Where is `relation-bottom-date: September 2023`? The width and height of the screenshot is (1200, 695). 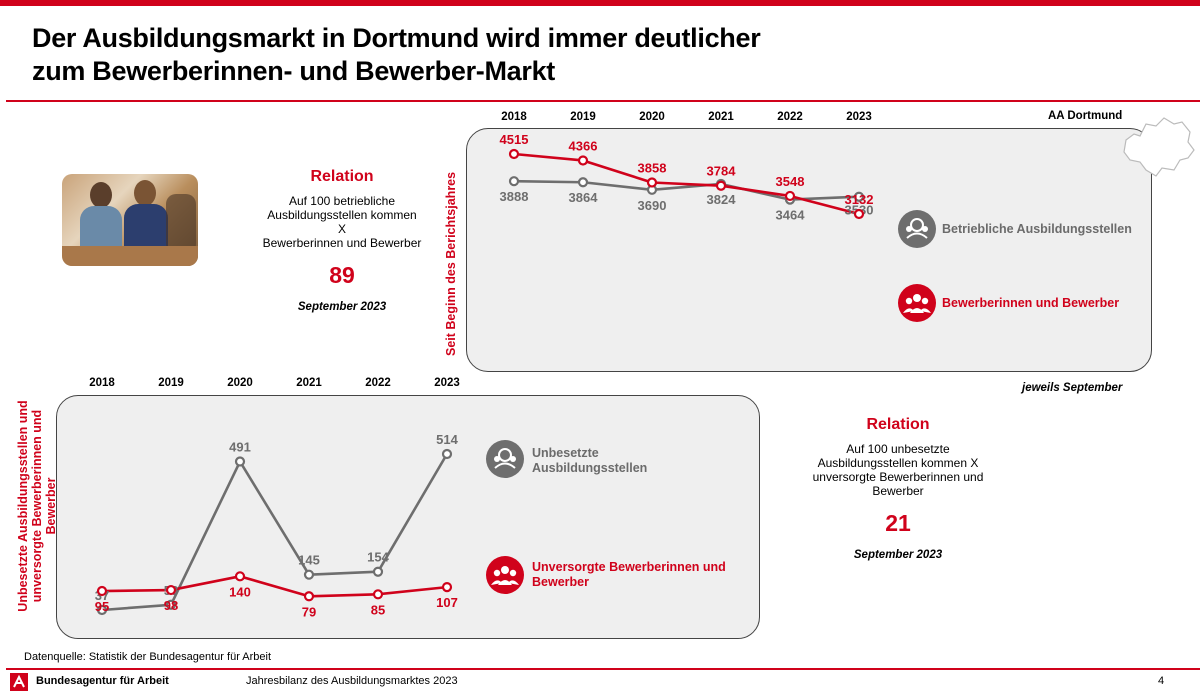
relation-bottom-date: September 2023 is located at coordinates (898, 555).